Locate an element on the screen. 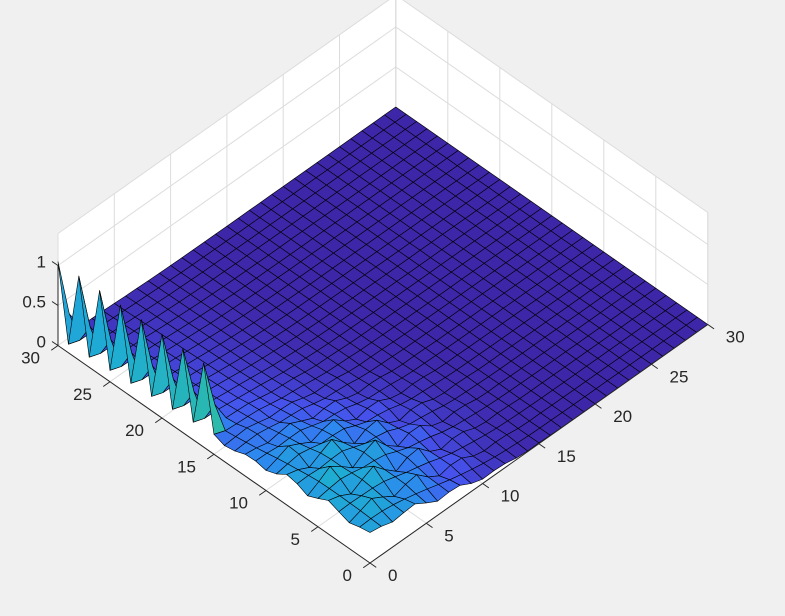 The height and width of the screenshot is (616, 785). x-tick-label: 25 is located at coordinates (679, 376).